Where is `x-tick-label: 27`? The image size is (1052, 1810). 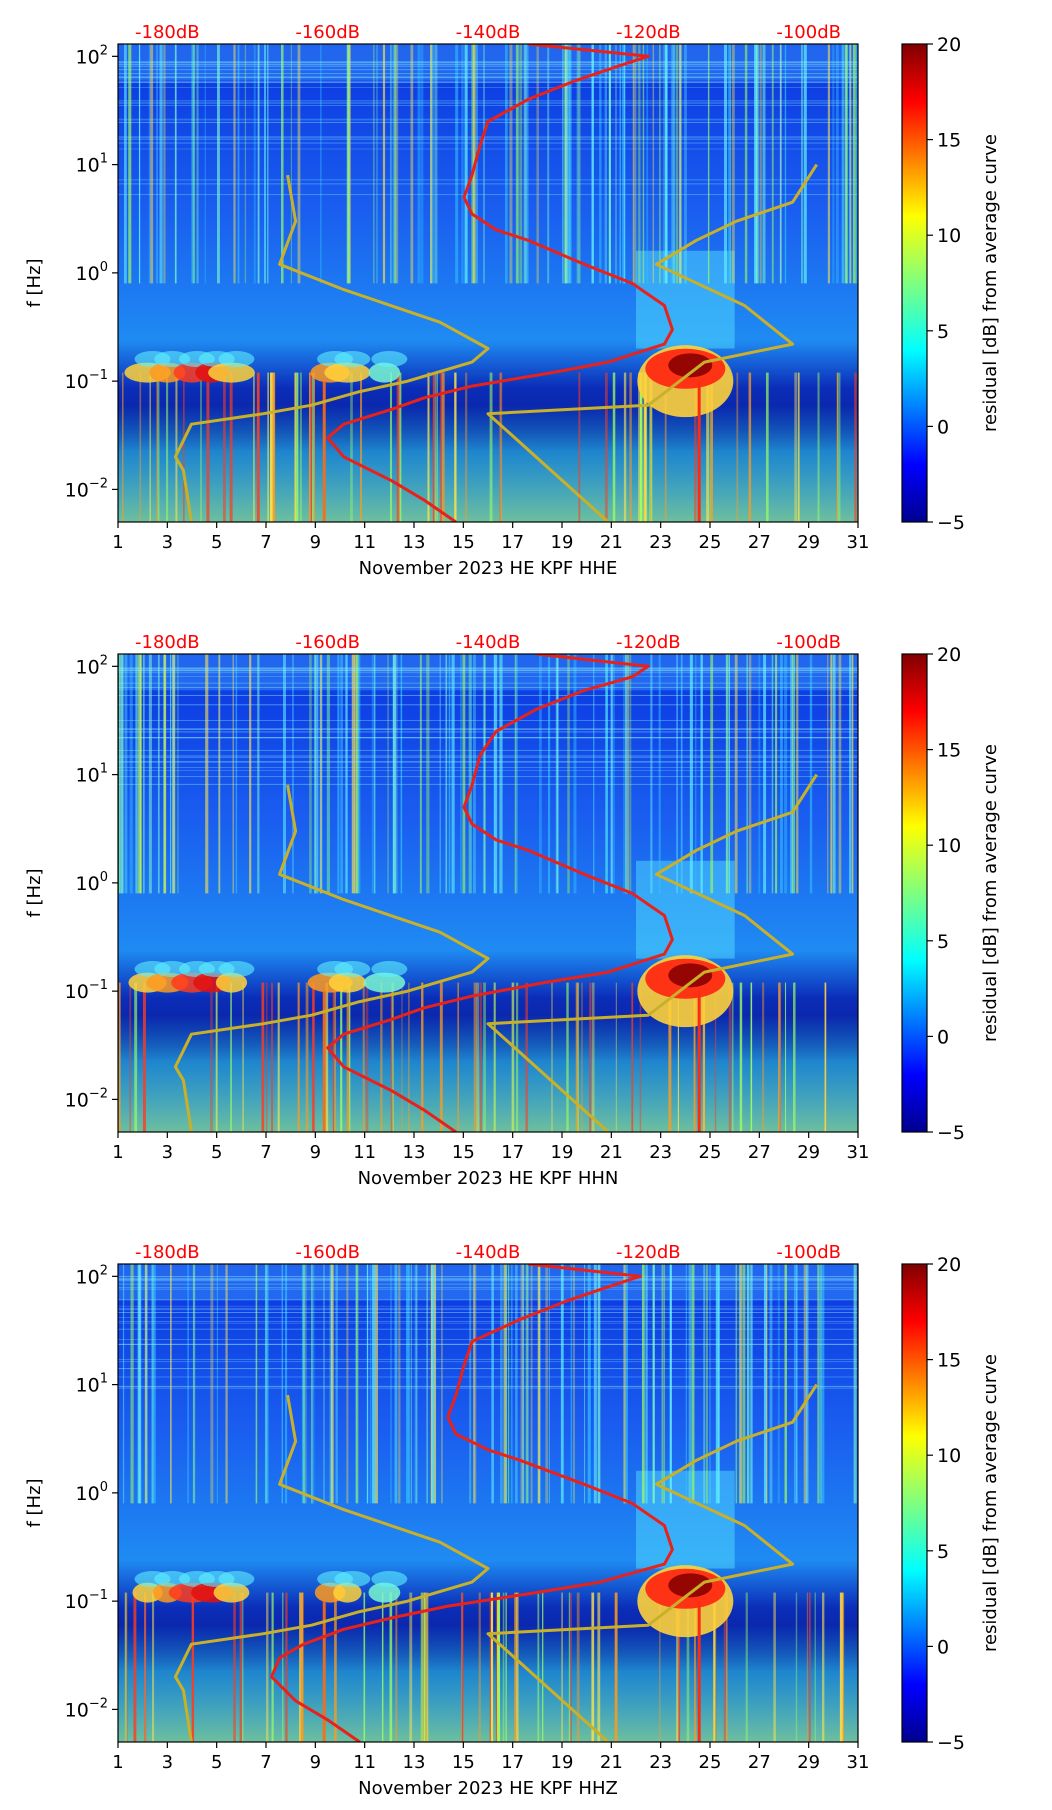
x-tick-label: 27 is located at coordinates (759, 1152).